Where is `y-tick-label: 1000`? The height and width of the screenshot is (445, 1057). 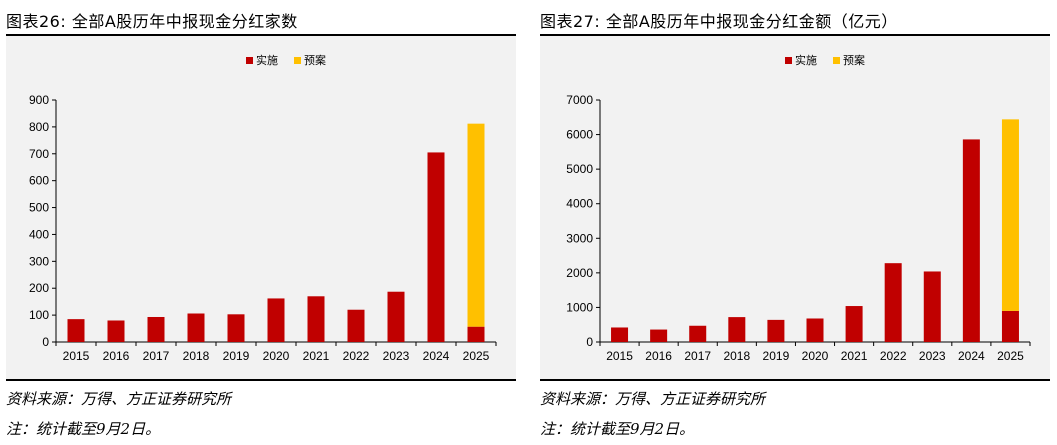
y-tick-label: 1000 is located at coordinates (579, 307).